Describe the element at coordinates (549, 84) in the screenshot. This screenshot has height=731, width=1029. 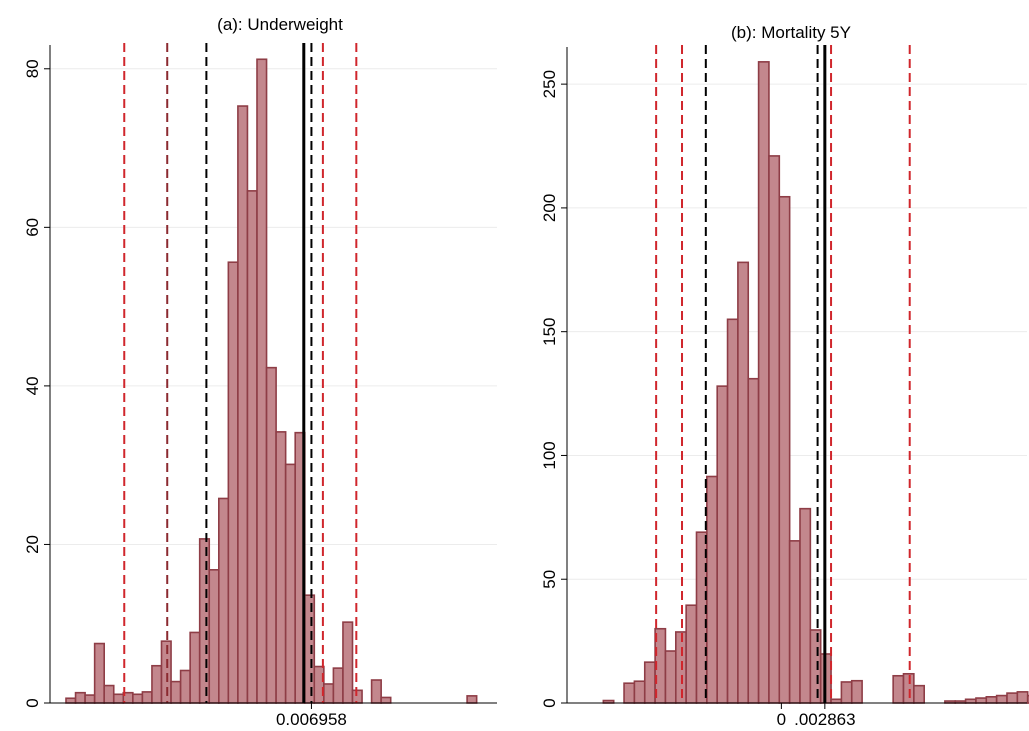
I see `y-tick-label-b-250: 250` at that location.